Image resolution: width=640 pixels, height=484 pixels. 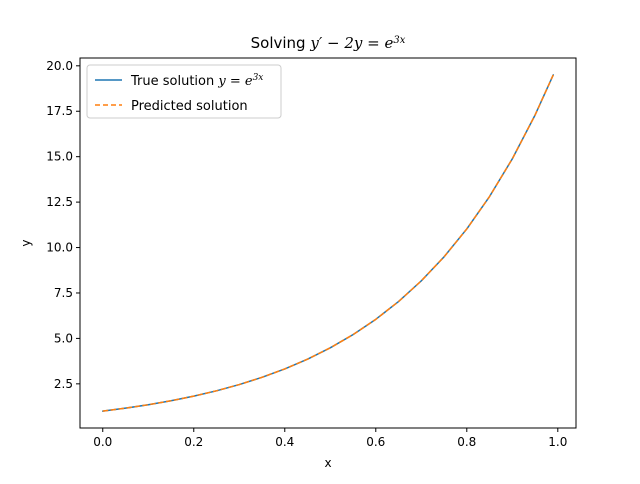 I want to click on legend-text-true-solution: True solution y = e3x, so click(x=196, y=81).